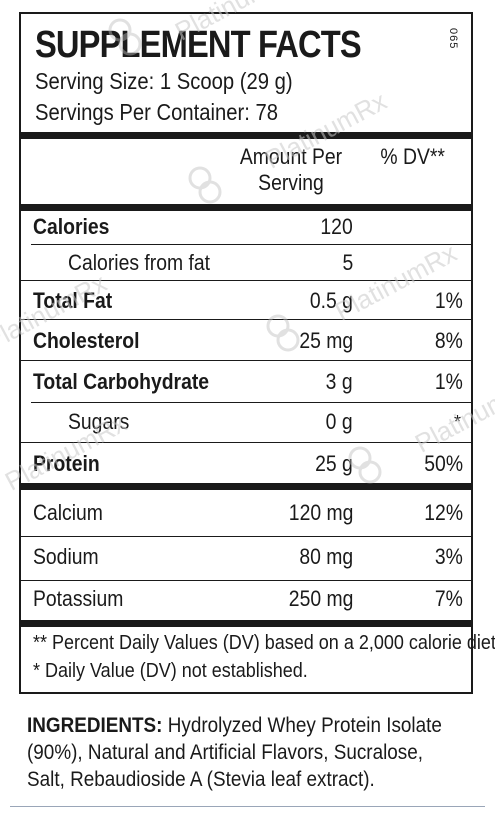 This screenshot has width=495, height=818. Describe the element at coordinates (320, 598) in the screenshot. I see `row-potassium-amount: 250 mg` at that location.